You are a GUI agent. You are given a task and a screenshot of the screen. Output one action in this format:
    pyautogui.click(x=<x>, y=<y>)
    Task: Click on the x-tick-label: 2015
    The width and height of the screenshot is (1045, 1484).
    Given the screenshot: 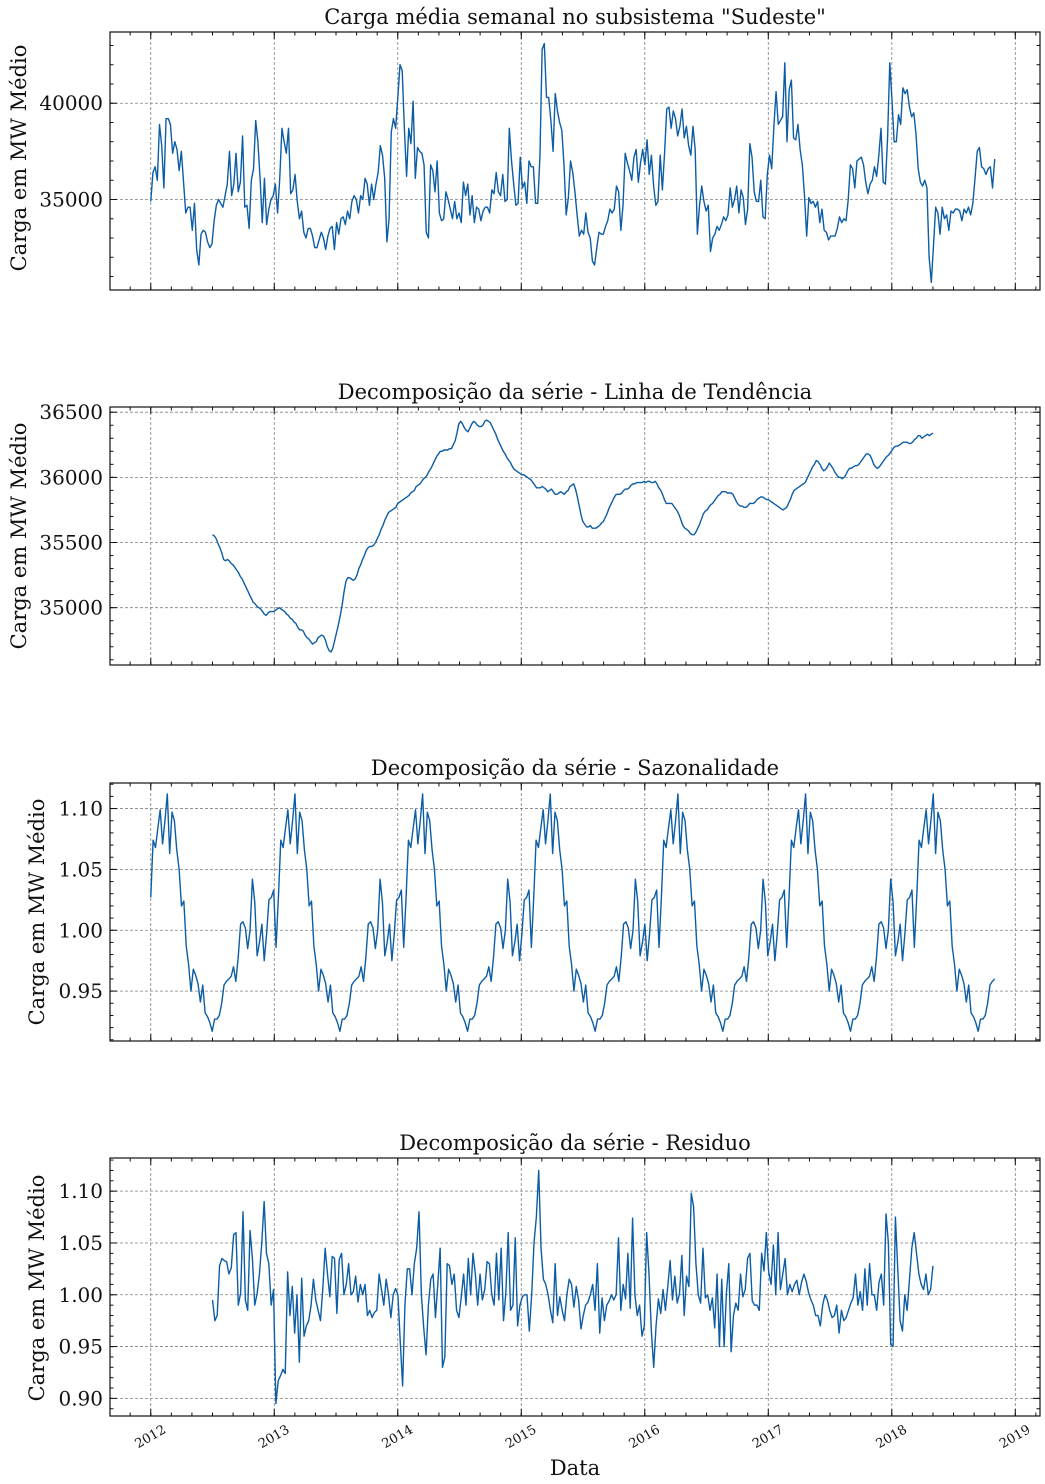 What is the action you would take?
    pyautogui.click(x=521, y=1437)
    